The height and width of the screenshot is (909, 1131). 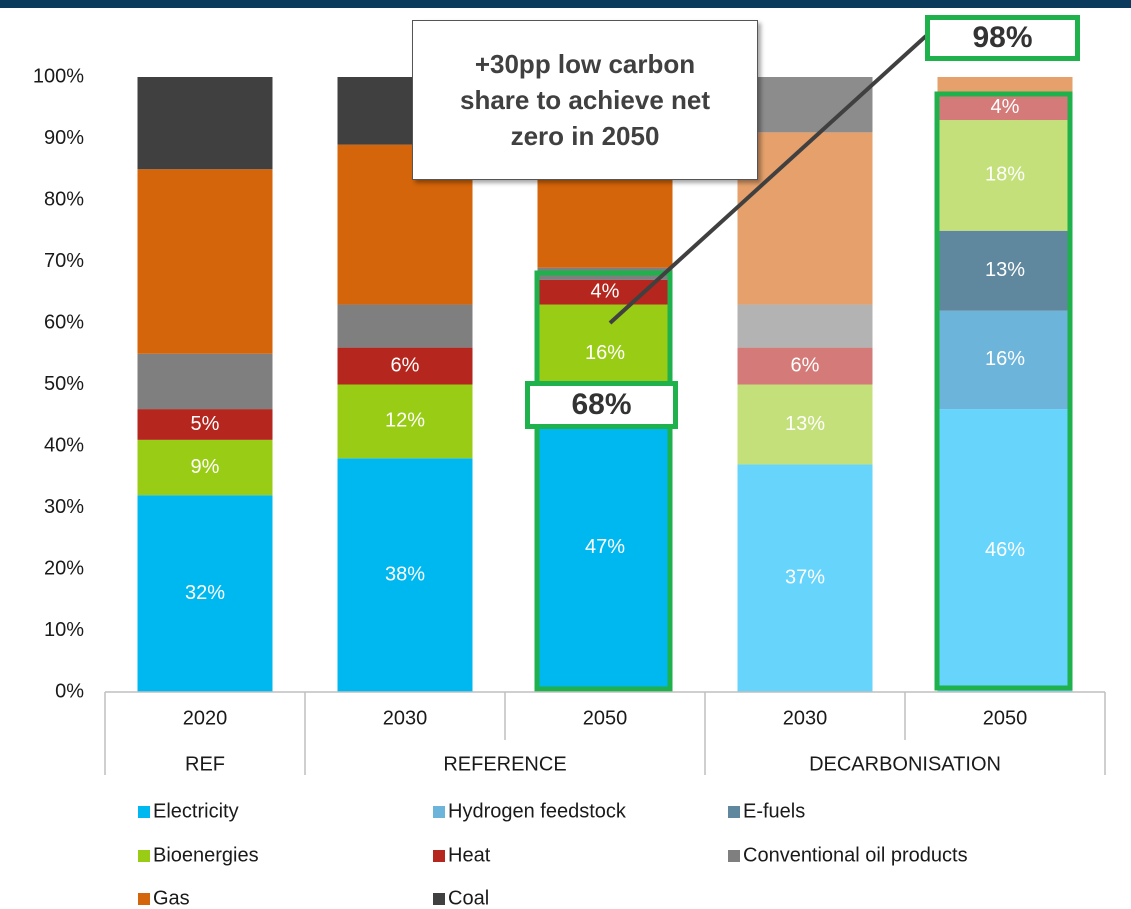 What do you see at coordinates (206, 855) in the screenshot?
I see `legend-label: Bioenergies` at bounding box center [206, 855].